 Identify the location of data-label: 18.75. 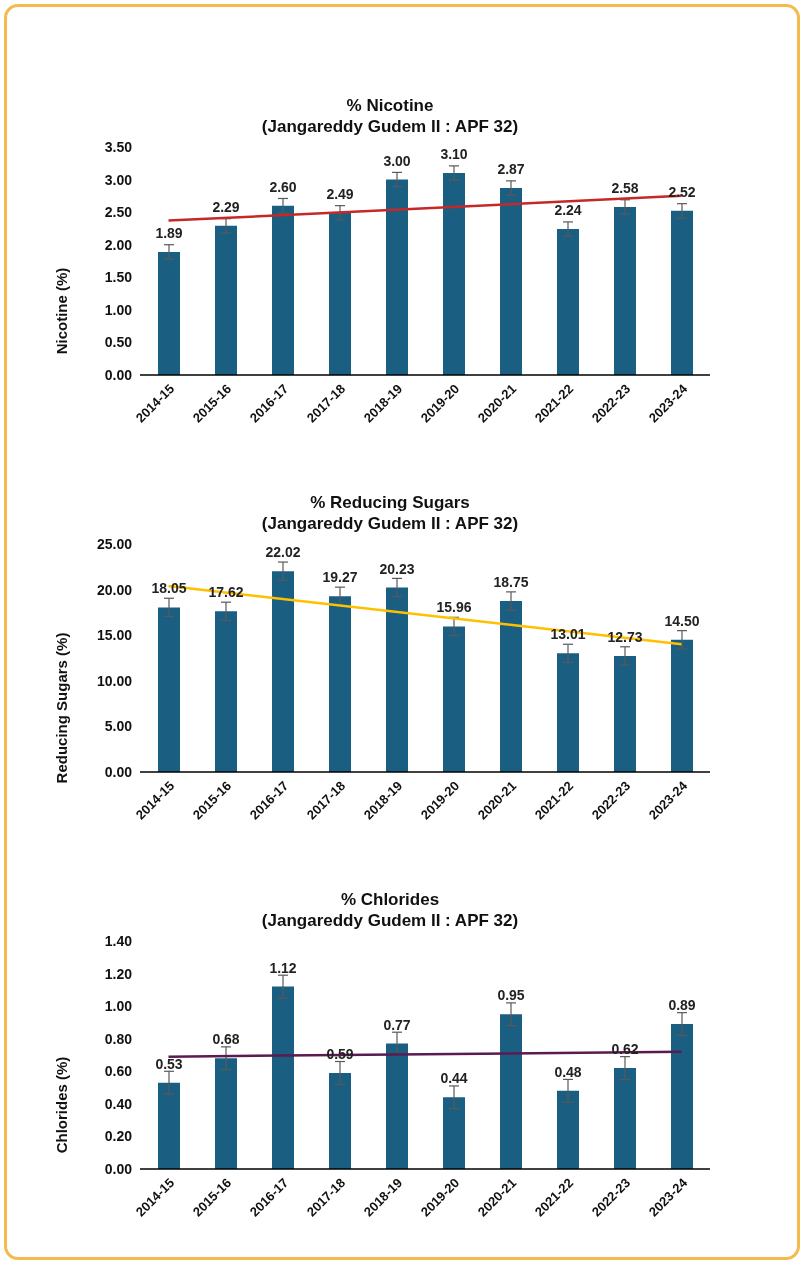
(511, 582).